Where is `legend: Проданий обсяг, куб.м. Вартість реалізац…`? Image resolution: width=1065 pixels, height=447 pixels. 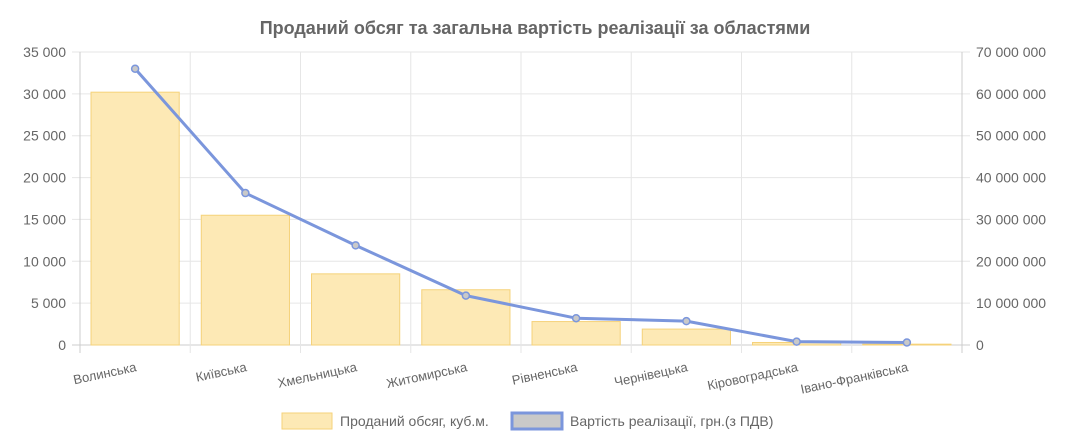
legend: Проданий обсяг, куб.м. Вартість реалізац… is located at coordinates (527, 421).